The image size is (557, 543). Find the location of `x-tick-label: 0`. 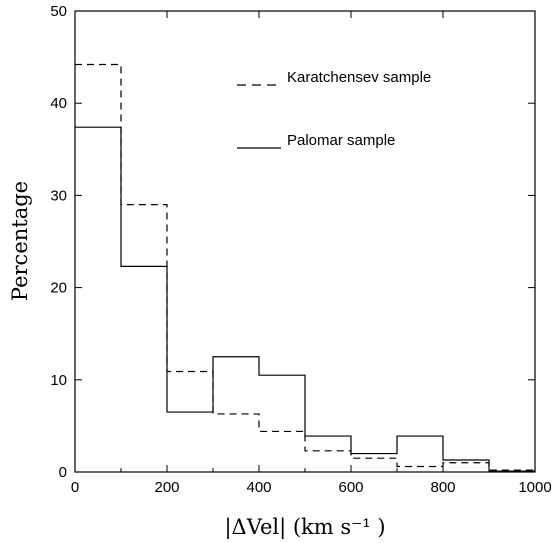

x-tick-label: 0 is located at coordinates (75, 487).